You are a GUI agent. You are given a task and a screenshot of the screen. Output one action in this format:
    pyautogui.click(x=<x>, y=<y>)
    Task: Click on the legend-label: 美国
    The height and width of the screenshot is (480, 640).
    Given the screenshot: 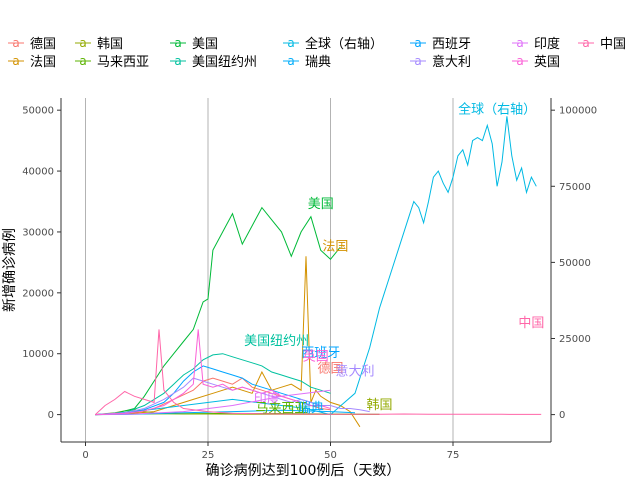 What is the action you would take?
    pyautogui.click(x=205, y=44)
    